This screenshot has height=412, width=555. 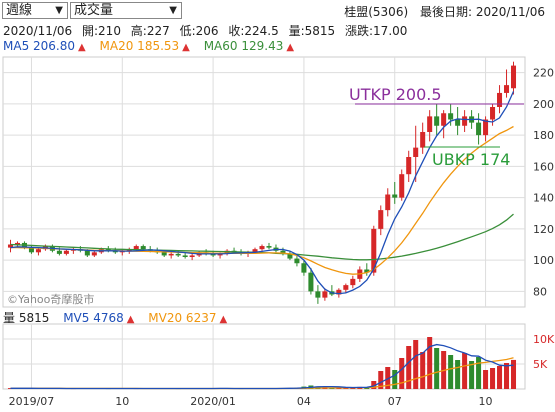 What do you see at coordinates (98, 318) in the screenshot?
I see `mv5-legend: MV5 4768 ▲` at bounding box center [98, 318].